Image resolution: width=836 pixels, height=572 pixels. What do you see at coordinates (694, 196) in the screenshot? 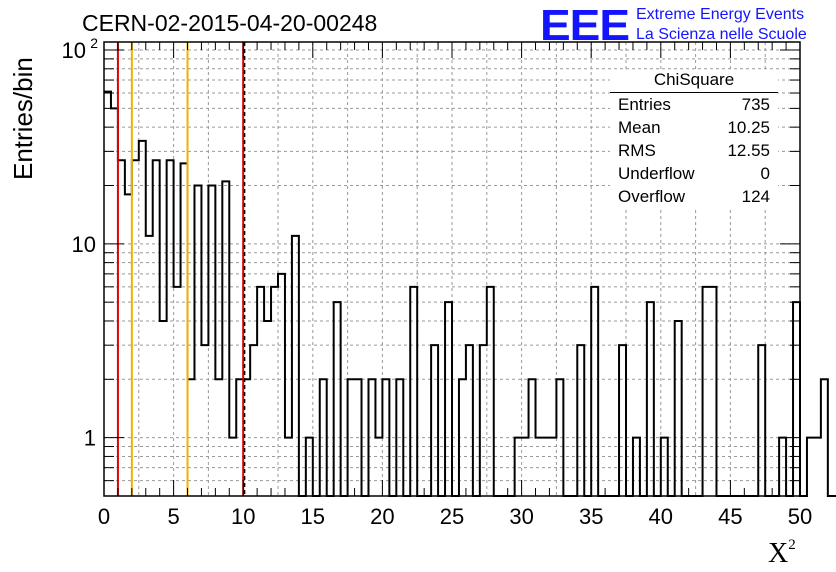
I see `stats-row-overflow: Overflow 124` at bounding box center [694, 196].